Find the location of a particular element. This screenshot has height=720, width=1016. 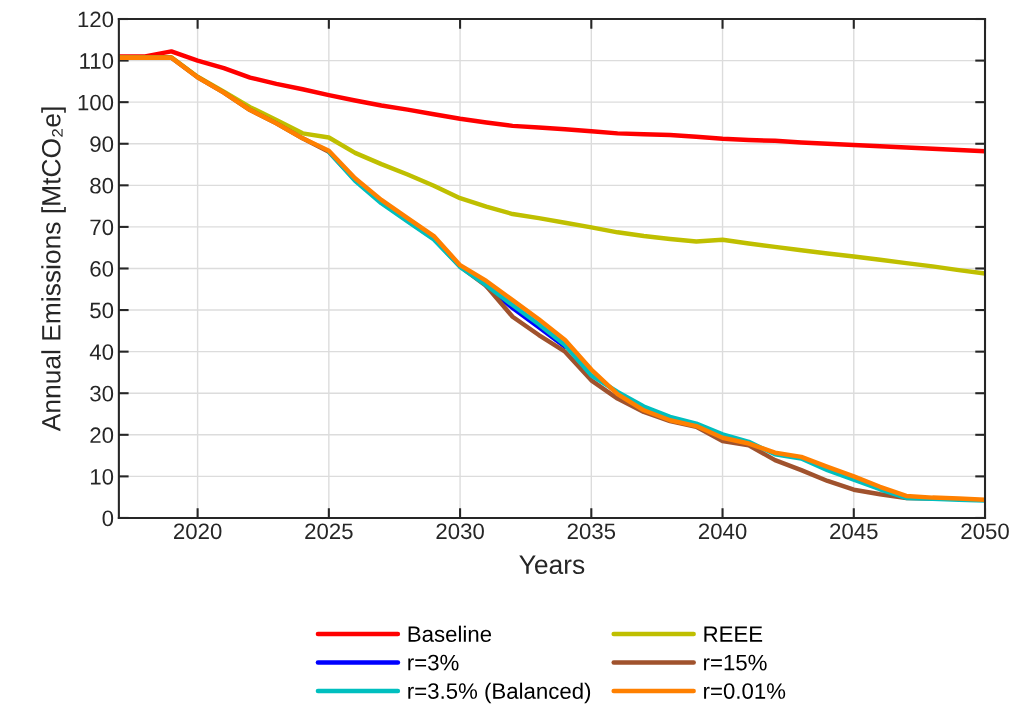

y-tick-label: 40 is located at coordinates (101, 352).